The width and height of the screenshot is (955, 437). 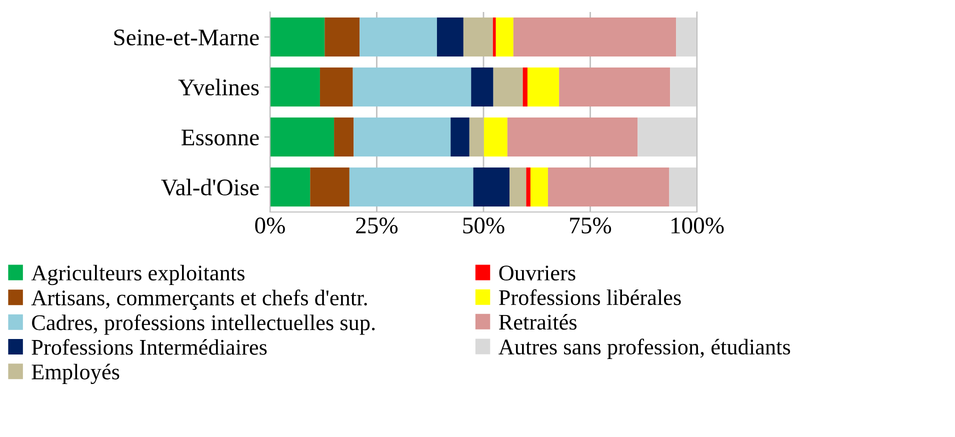 I want to click on legend-label: Autres sans profession, étudiants, so click(x=644, y=349).